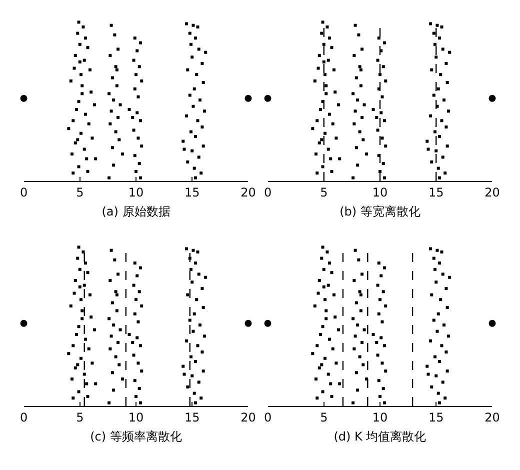  What do you see at coordinates (380, 436) in the screenshot?
I see `x-axis-title: (d) K 均值离散化` at bounding box center [380, 436].